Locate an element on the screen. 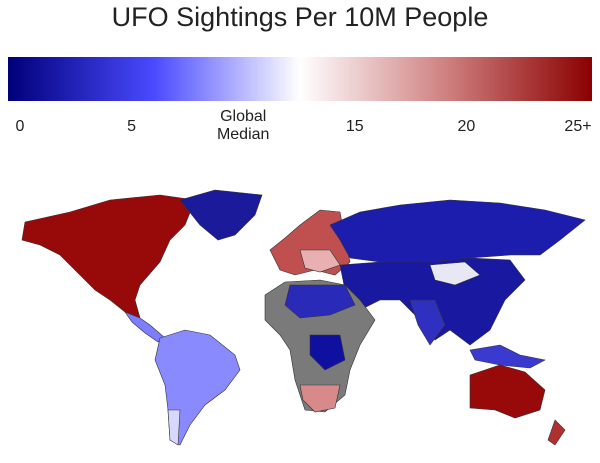 The image size is (600, 463). colorbar-gradient is located at coordinates (300, 79).